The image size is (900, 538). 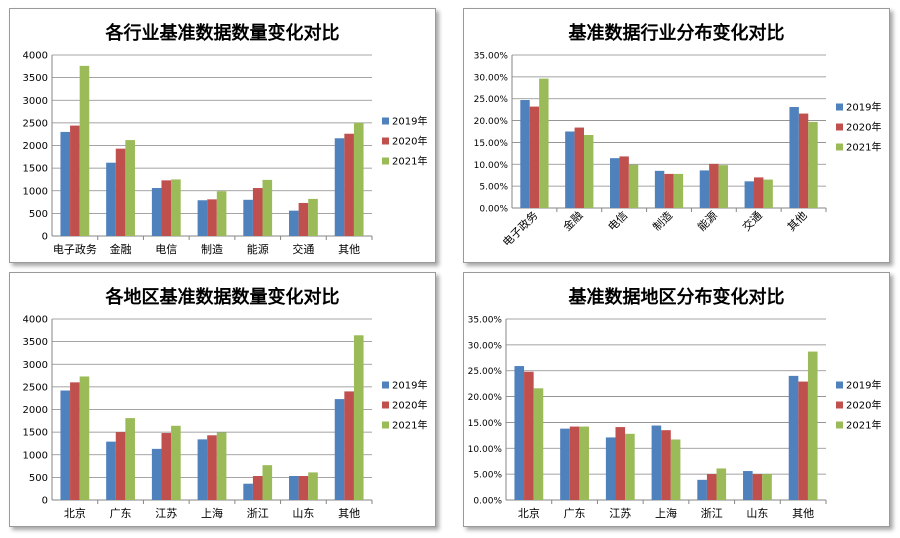 What do you see at coordinates (35, 191) in the screenshot?
I see `y-tick-label: 1000` at bounding box center [35, 191].